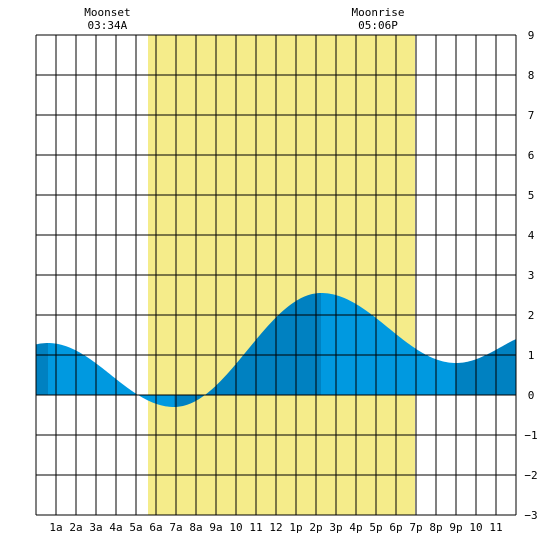 The width and height of the screenshot is (550, 550). I want to click on x-tick-label: 6p, so click(395, 527).